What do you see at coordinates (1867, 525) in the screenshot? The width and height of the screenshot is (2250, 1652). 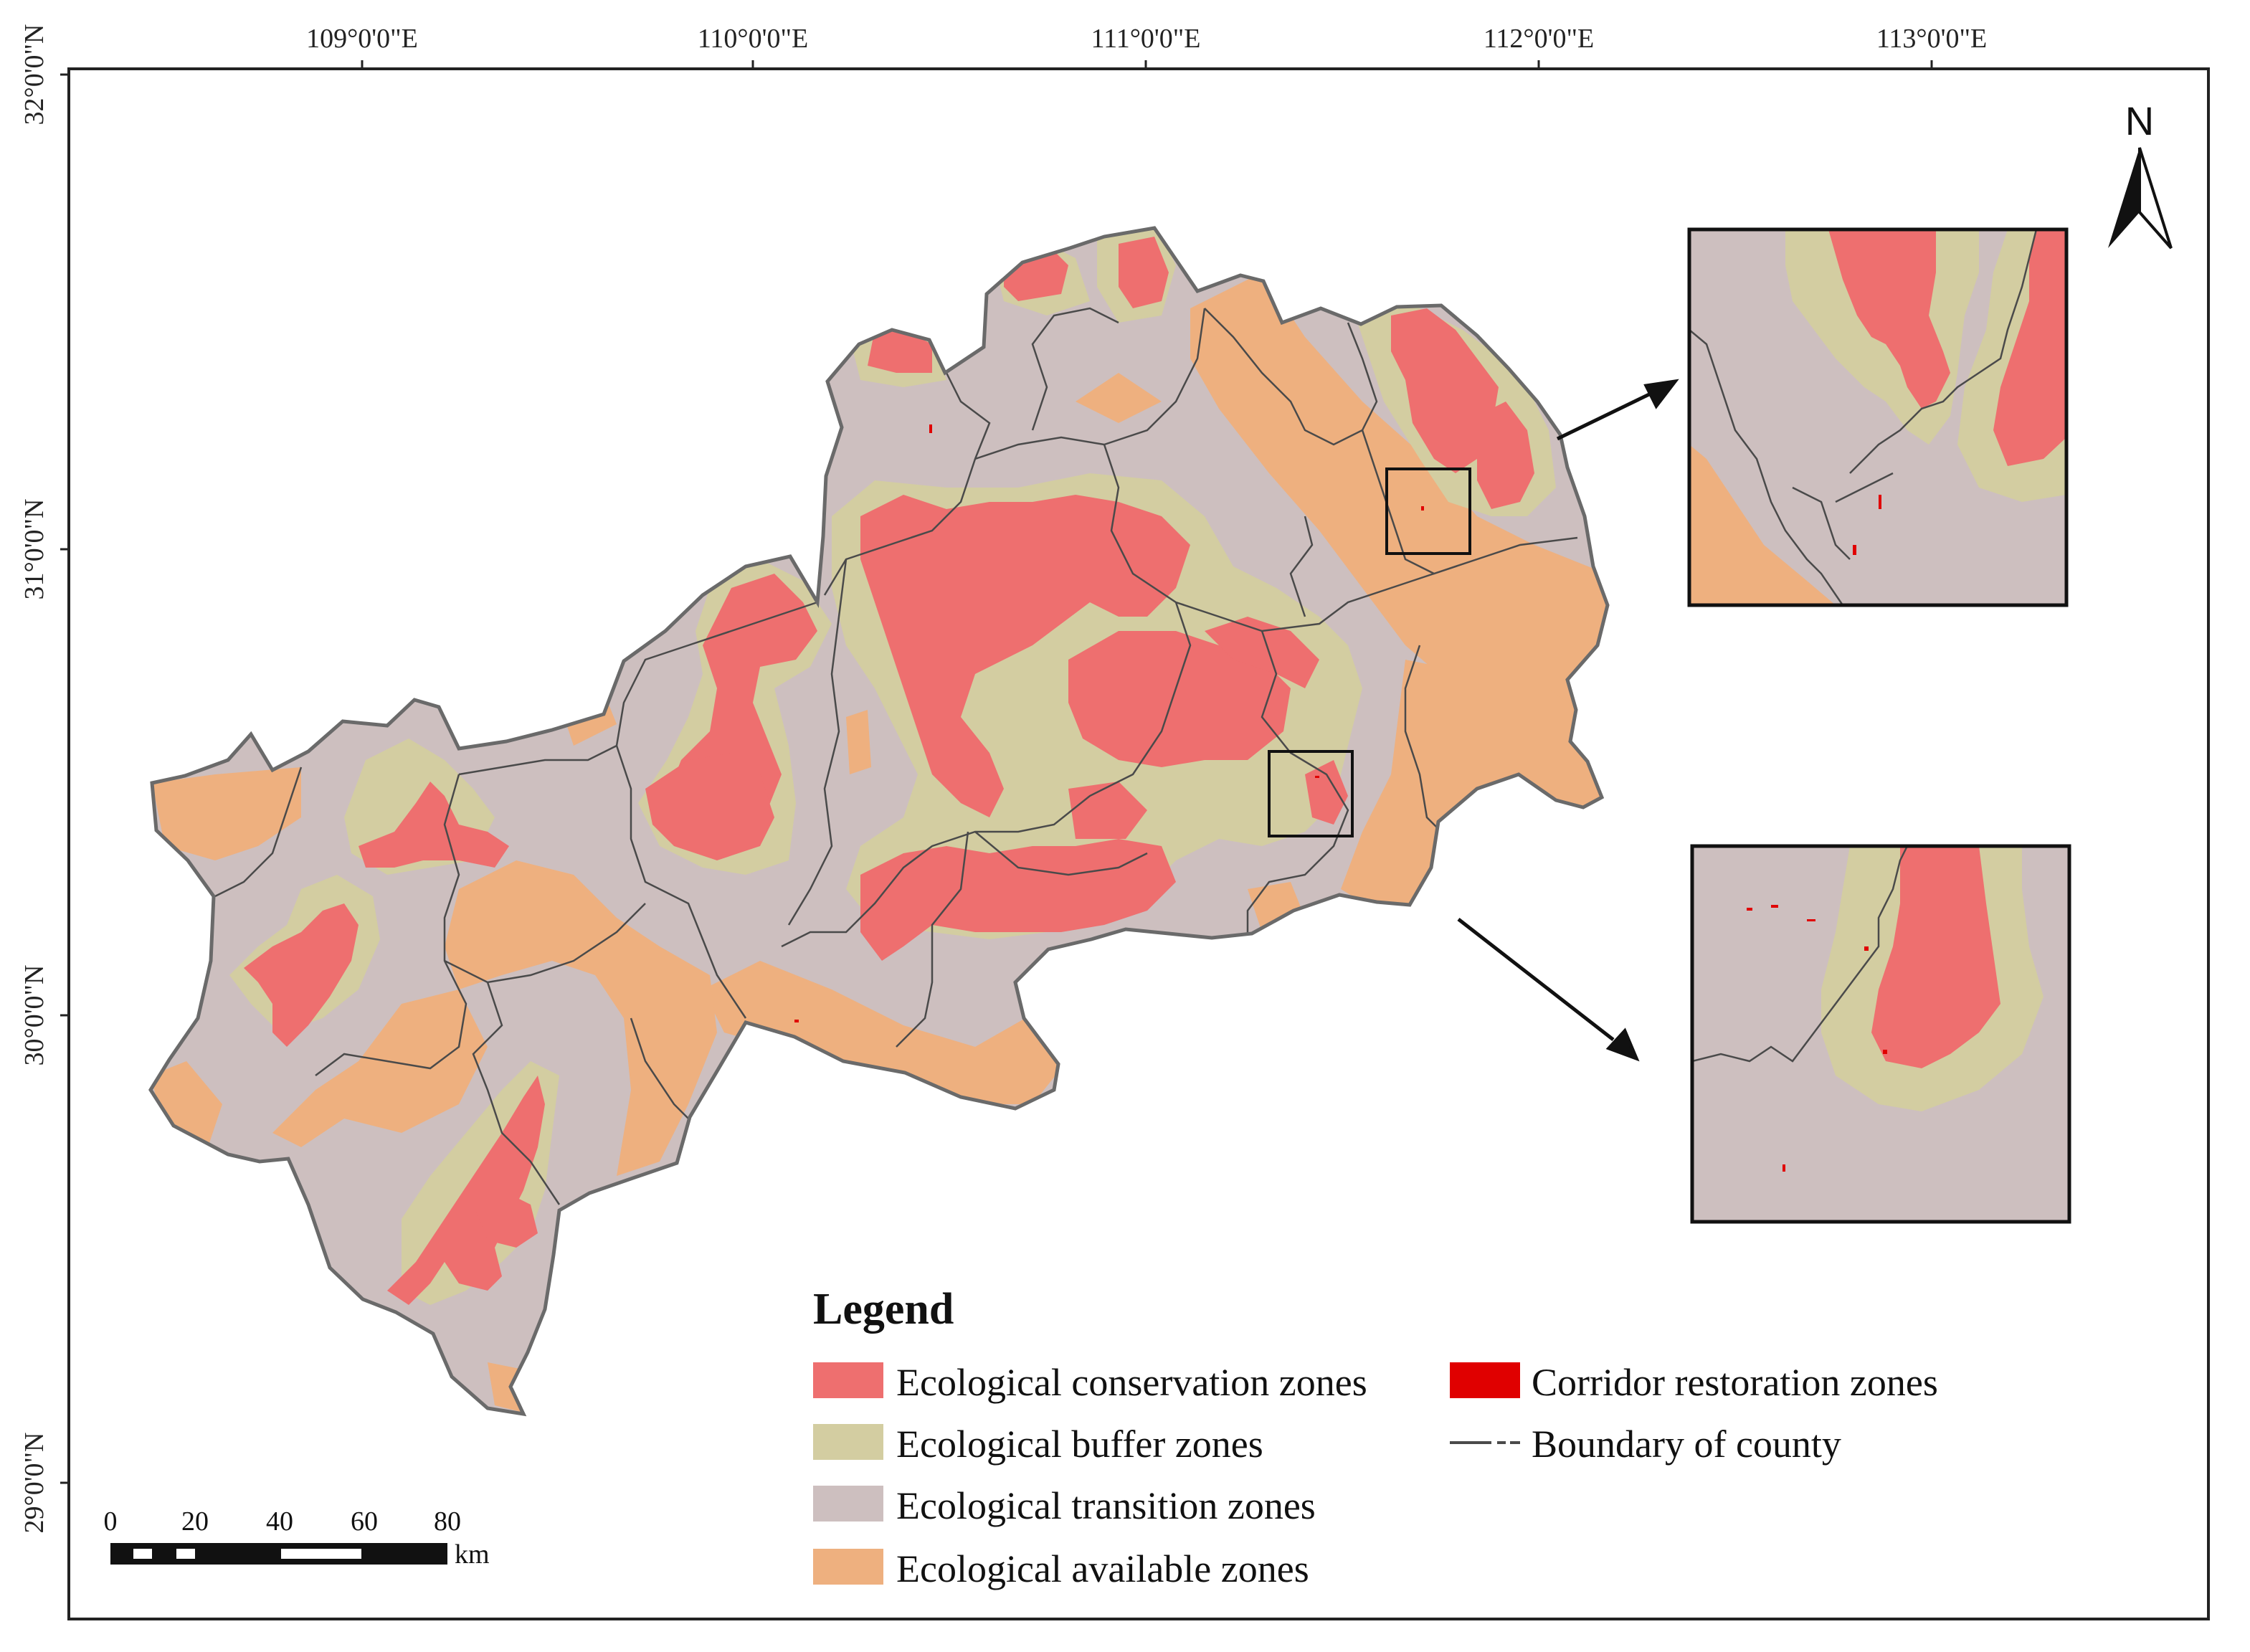 I see `inset-upper-corridors` at bounding box center [1867, 525].